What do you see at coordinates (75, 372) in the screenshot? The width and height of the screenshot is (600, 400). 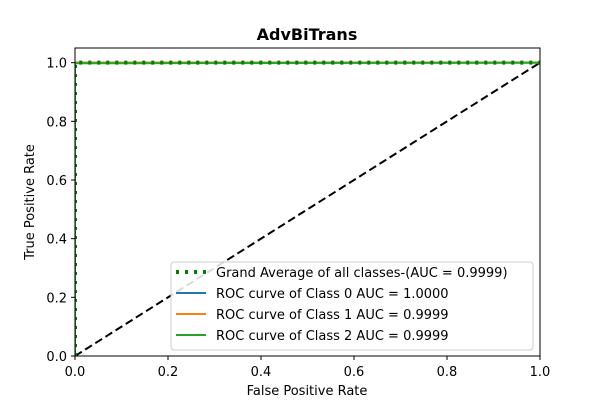 I see `x-tick-label: 0.0` at bounding box center [75, 372].